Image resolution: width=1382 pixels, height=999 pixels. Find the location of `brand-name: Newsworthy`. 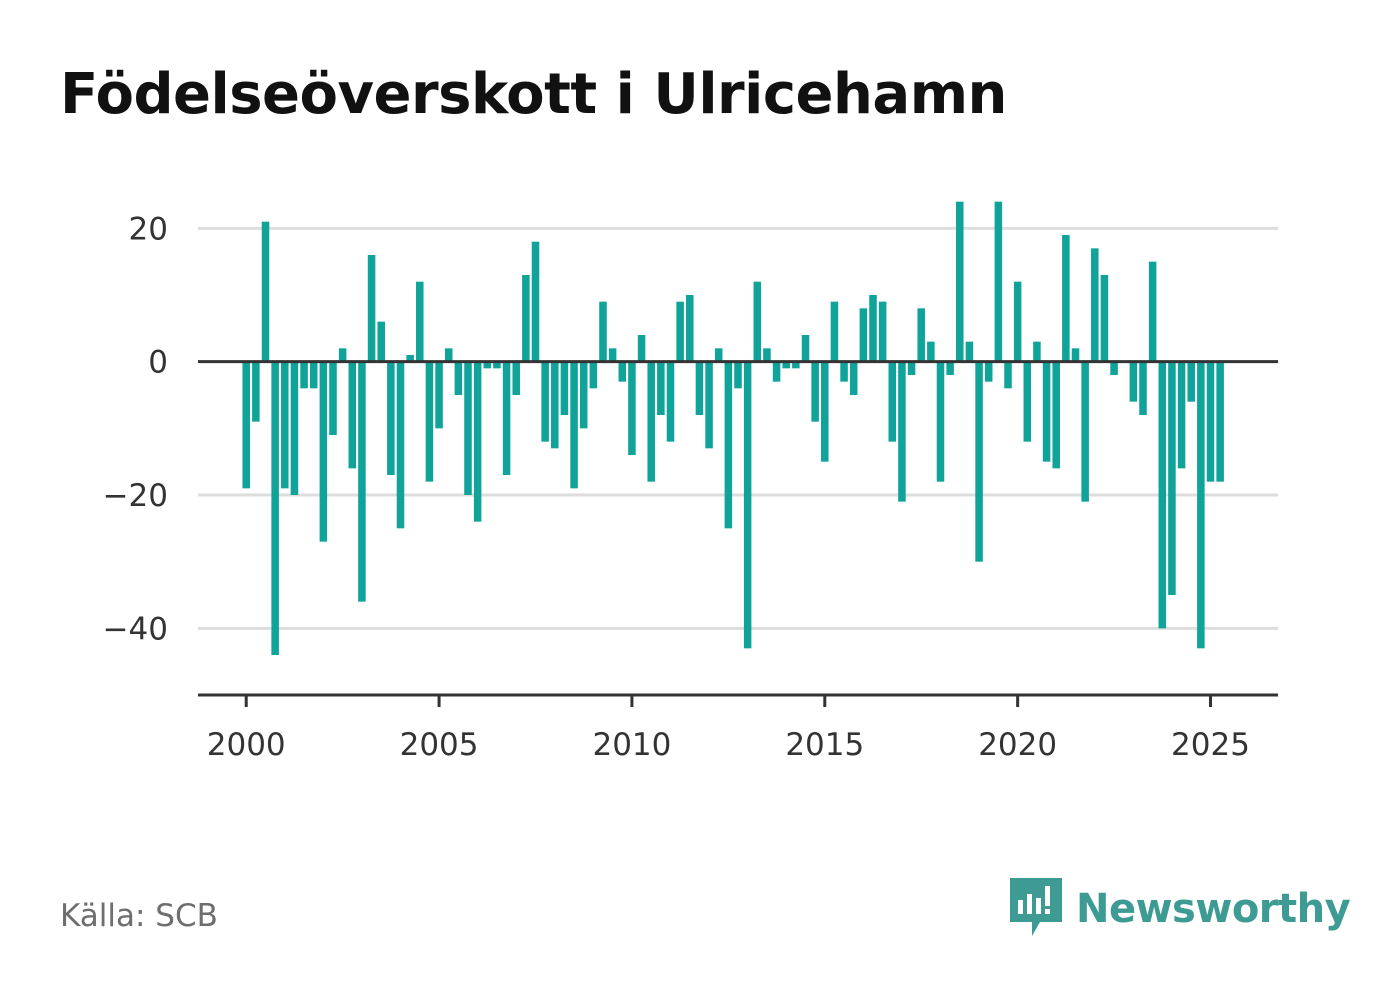

brand-name: Newsworthy is located at coordinates (1213, 909).